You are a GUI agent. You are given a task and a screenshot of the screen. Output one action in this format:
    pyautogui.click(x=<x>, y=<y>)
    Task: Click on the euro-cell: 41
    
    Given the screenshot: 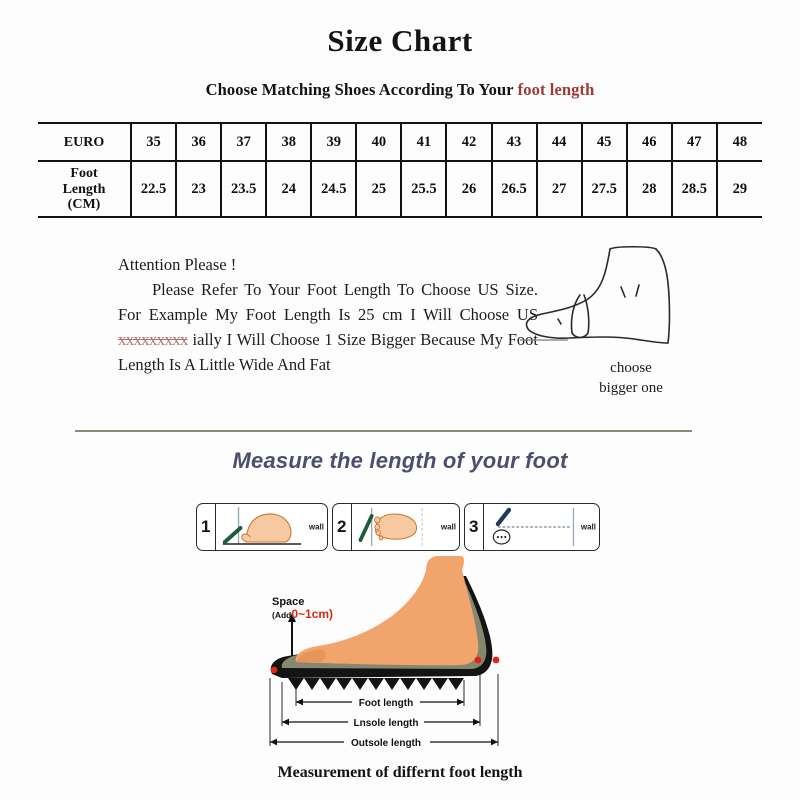 What is the action you would take?
    pyautogui.click(x=423, y=142)
    